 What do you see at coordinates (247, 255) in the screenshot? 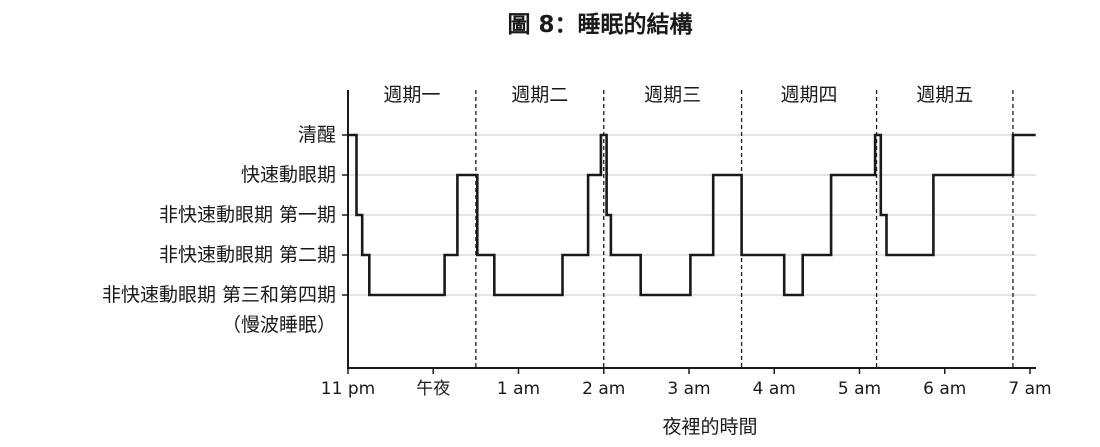
I see `y-tick-label-3: 非快速動眼期 第二期` at bounding box center [247, 255].